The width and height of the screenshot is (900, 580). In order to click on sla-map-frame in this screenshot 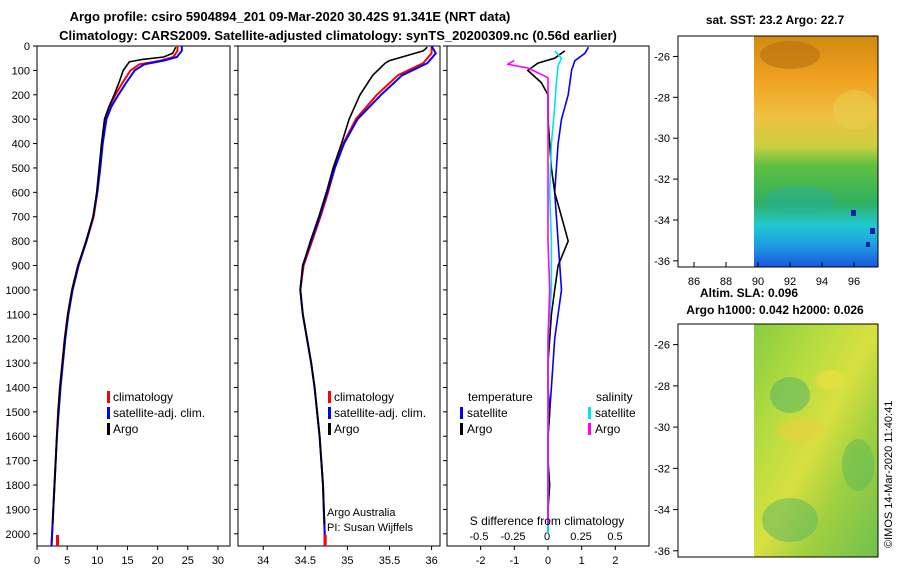, I will do `click(778, 440)`.